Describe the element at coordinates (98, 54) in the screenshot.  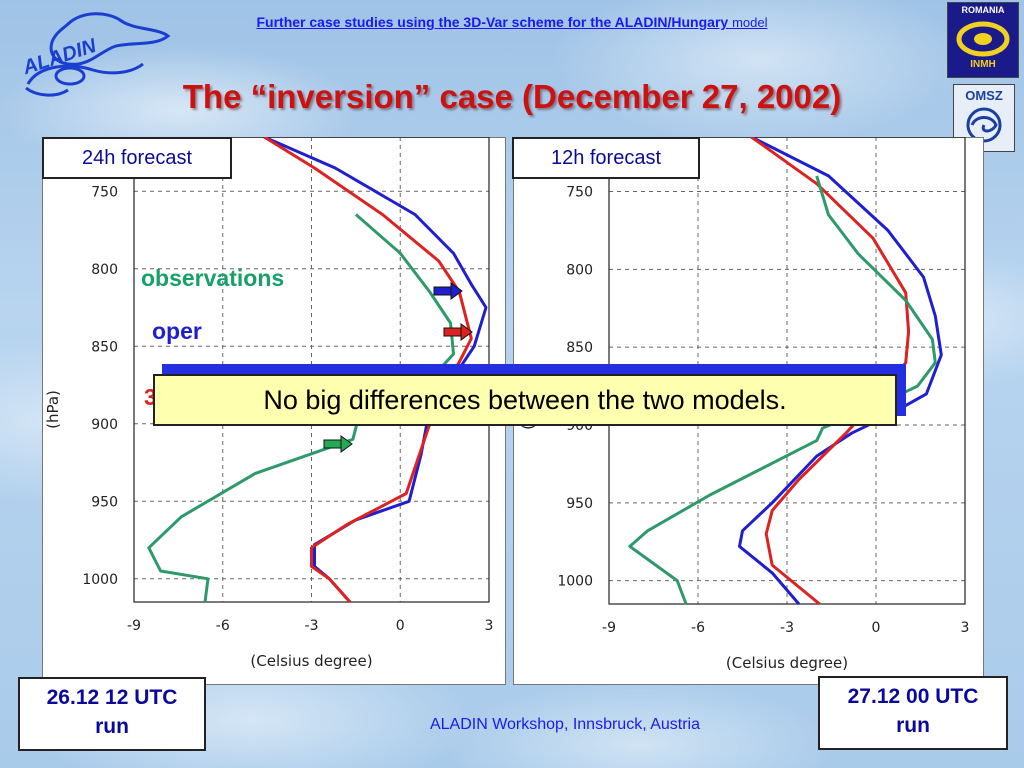
I see `aladin-lamp-icon` at that location.